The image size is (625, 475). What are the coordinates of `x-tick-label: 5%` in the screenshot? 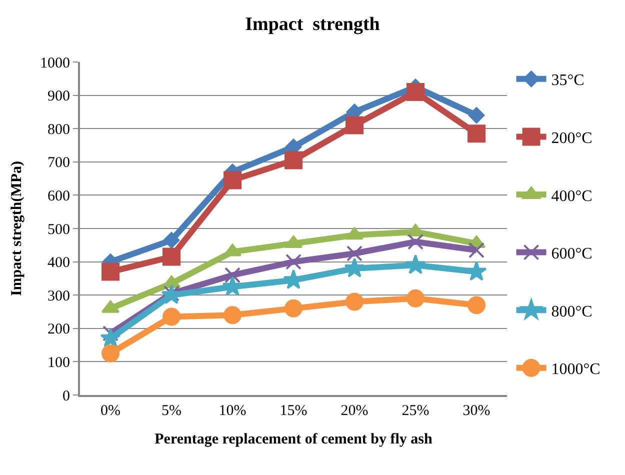 It's located at (172, 411).